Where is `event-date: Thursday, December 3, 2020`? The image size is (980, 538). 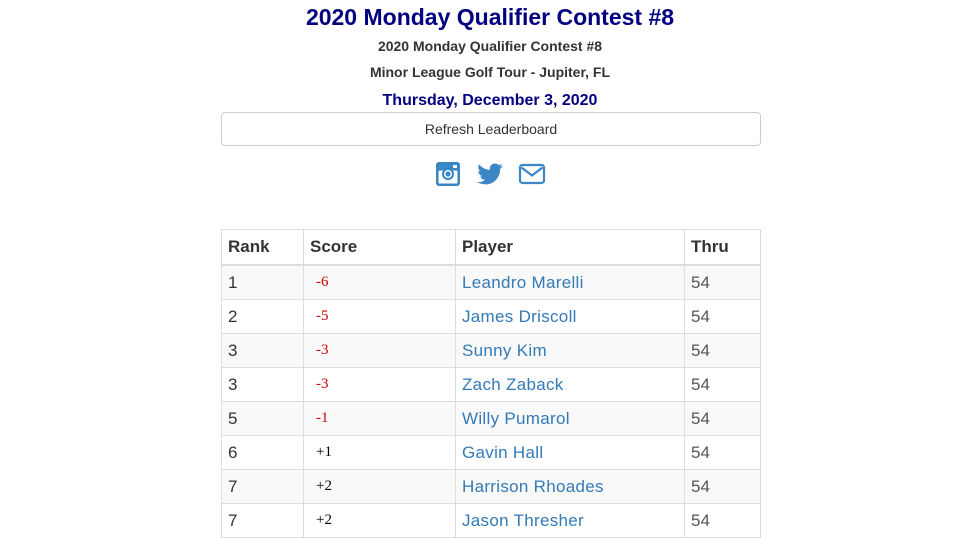
event-date: Thursday, December 3, 2020 is located at coordinates (490, 100).